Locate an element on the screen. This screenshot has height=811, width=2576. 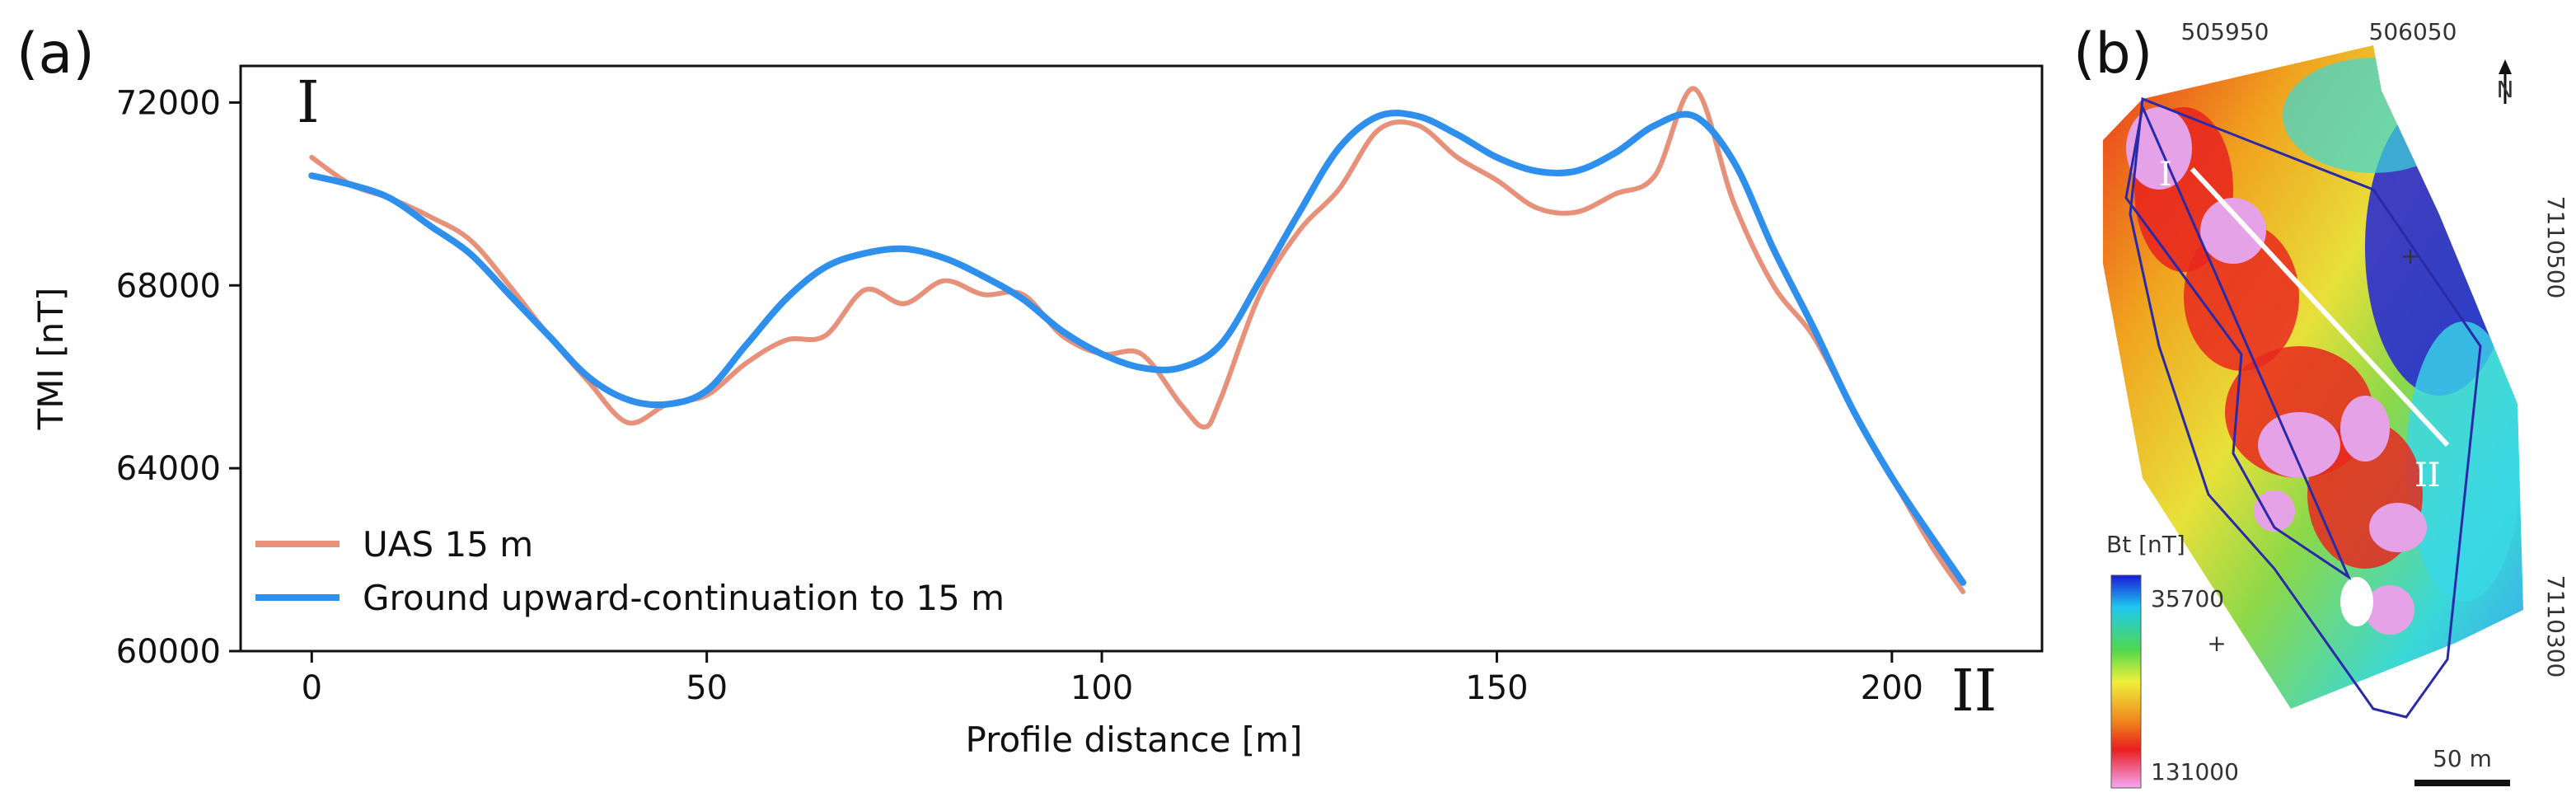
x-axis: 0 50 100 150 200 is located at coordinates (1112, 679).